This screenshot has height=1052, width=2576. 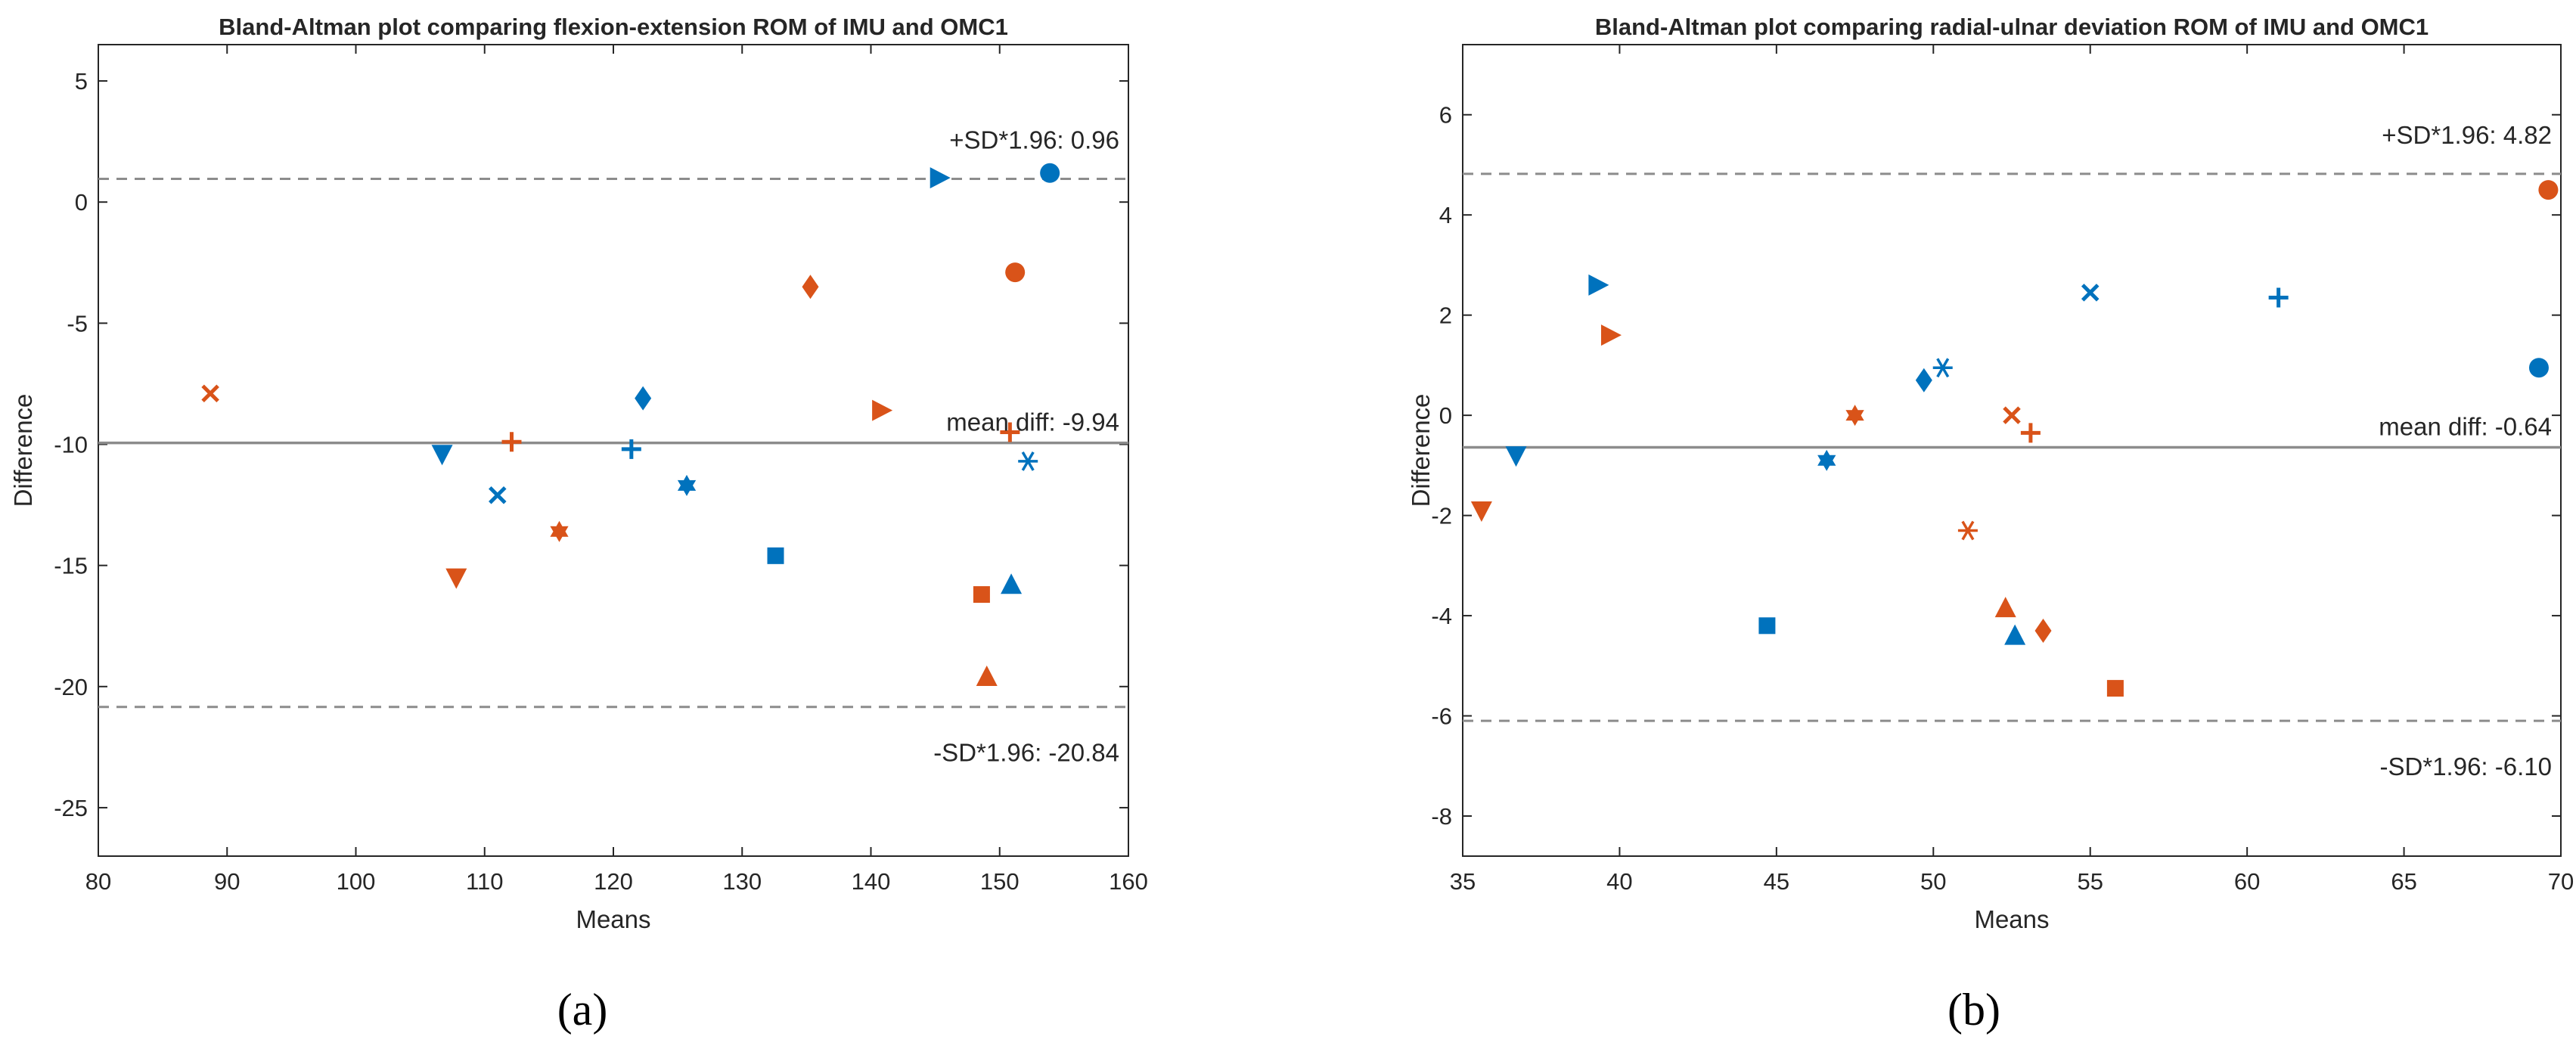 What do you see at coordinates (227, 881) in the screenshot?
I see `x-tick-label: 90` at bounding box center [227, 881].